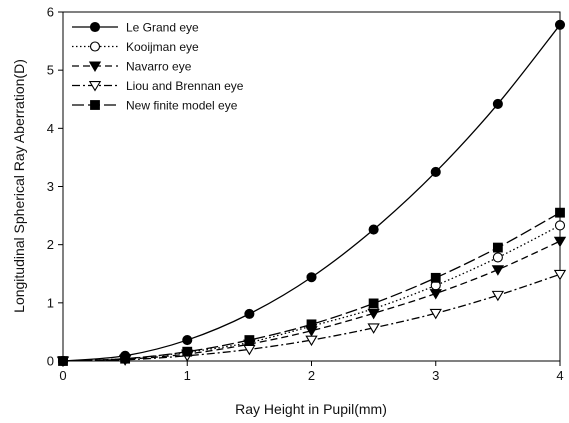  I want to click on y-tick-label: 5, so click(50, 70).